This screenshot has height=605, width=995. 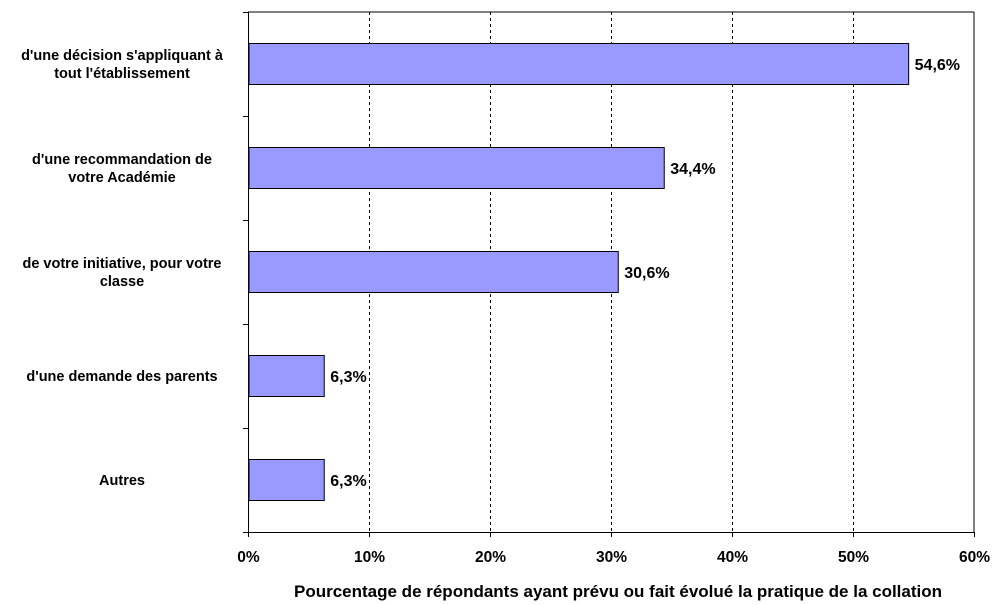 I want to click on x-tick-label: 50%, so click(x=853, y=557).